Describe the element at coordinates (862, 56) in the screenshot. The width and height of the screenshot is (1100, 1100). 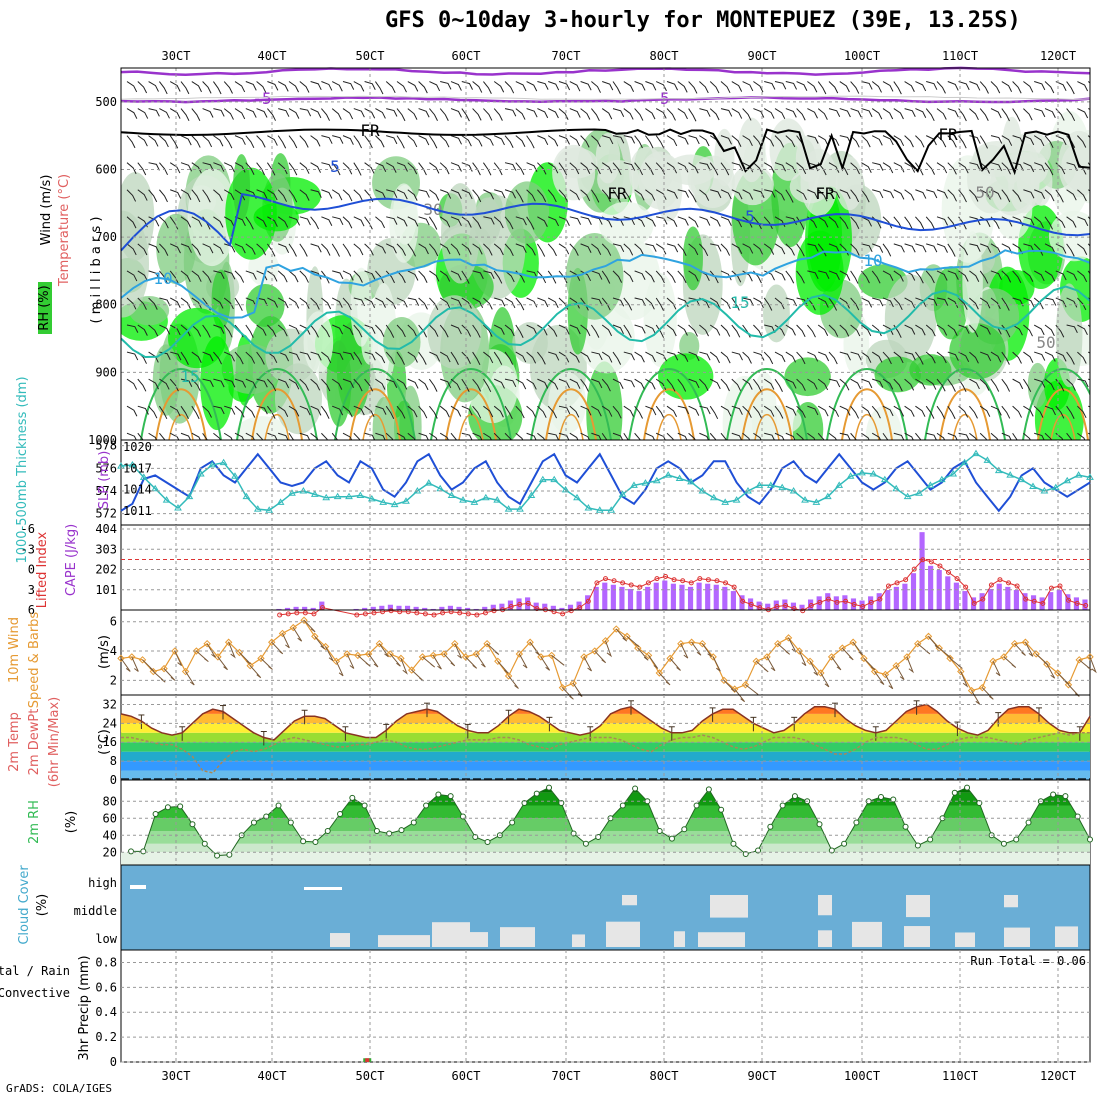
I see `top-x-tick-label: 100CT` at that location.